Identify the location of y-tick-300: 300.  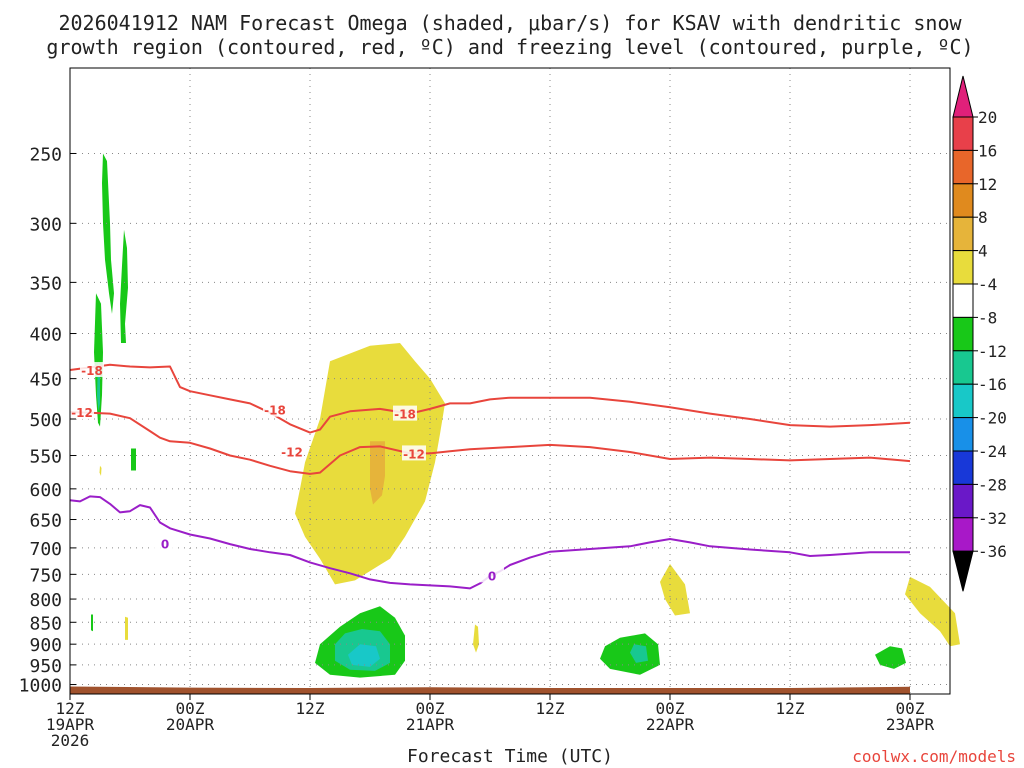
(45, 224).